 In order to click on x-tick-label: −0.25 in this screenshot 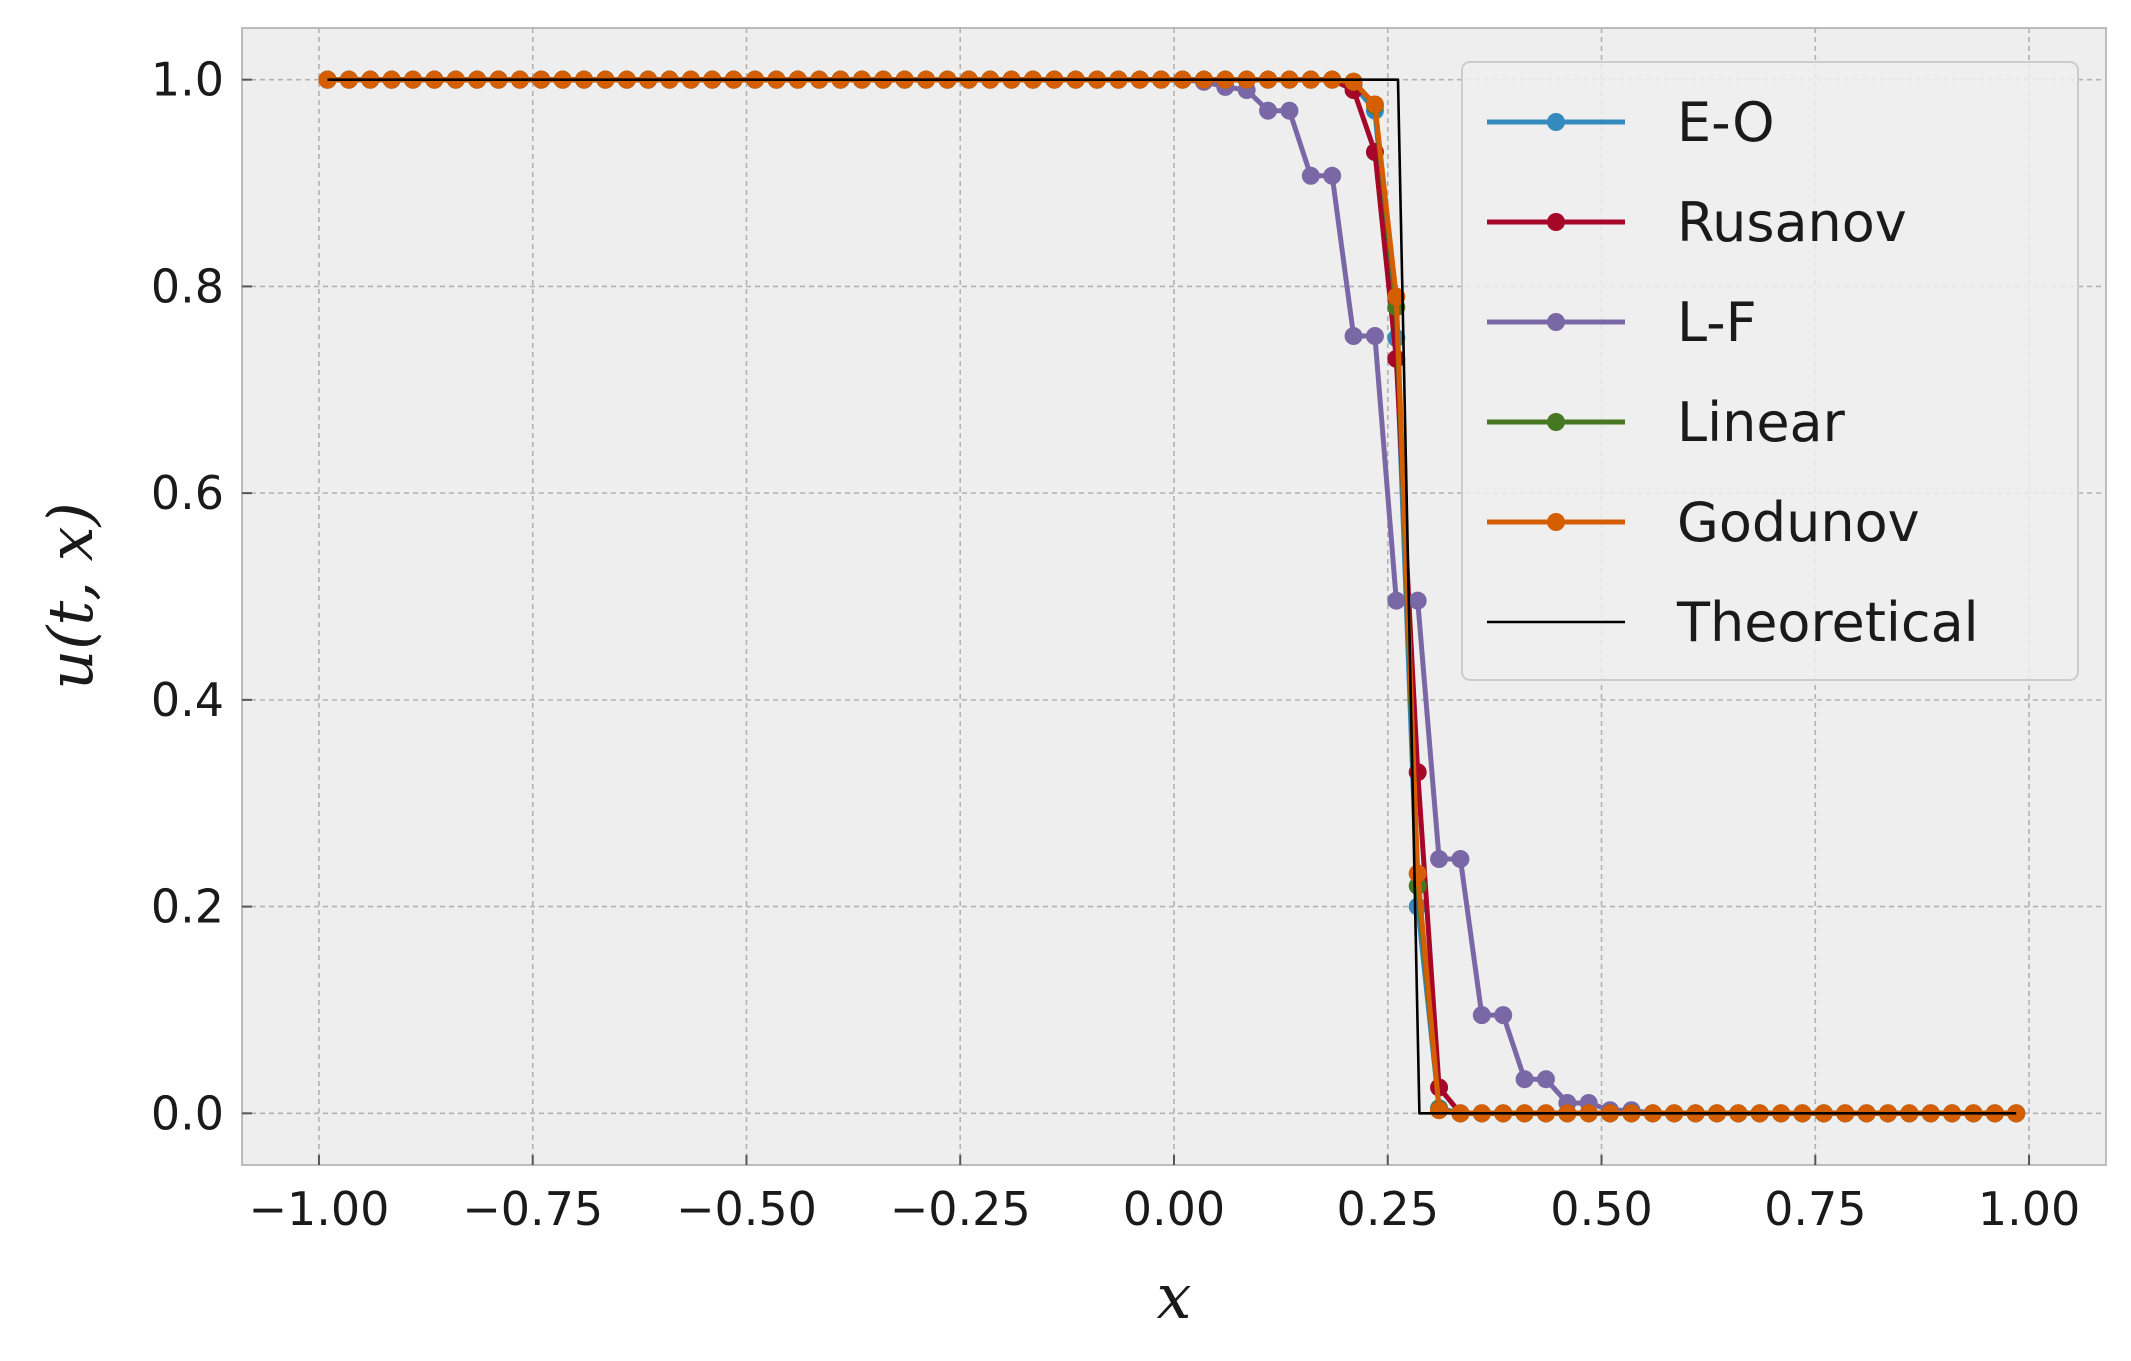, I will do `click(960, 1209)`.